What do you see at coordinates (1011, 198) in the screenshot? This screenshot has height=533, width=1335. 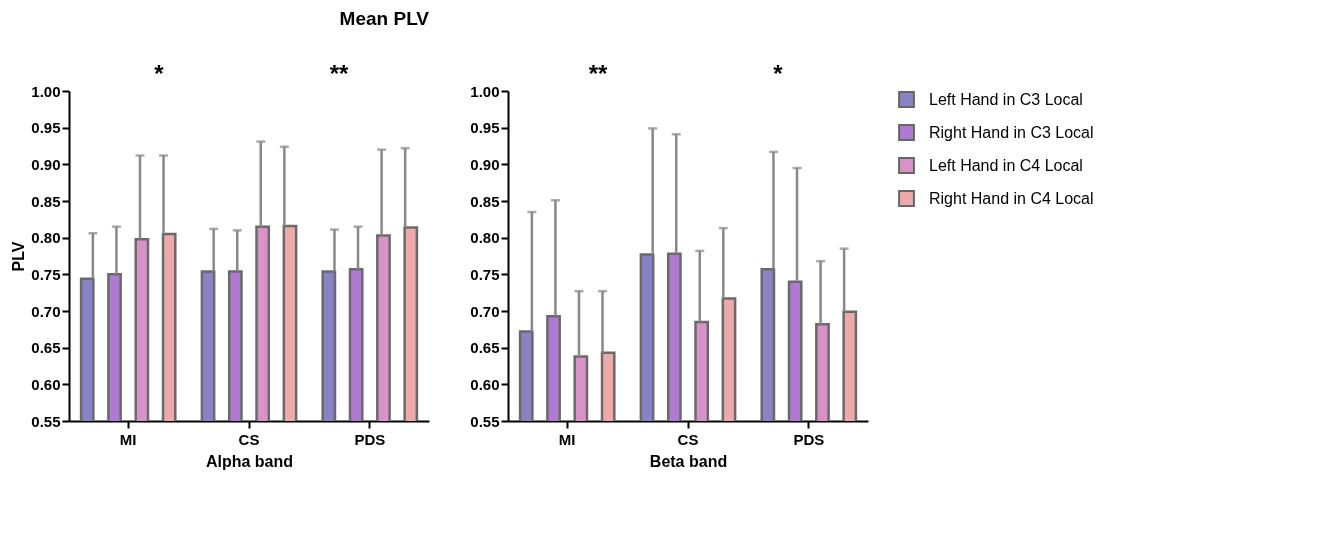 I see `legend-label: Right Hand in C4 Local` at bounding box center [1011, 198].